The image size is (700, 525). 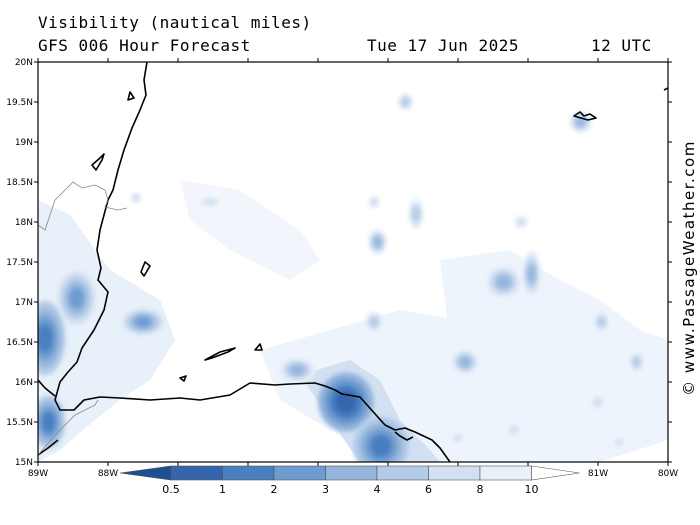 I want to click on border-segment-south, so click(x=68, y=427).